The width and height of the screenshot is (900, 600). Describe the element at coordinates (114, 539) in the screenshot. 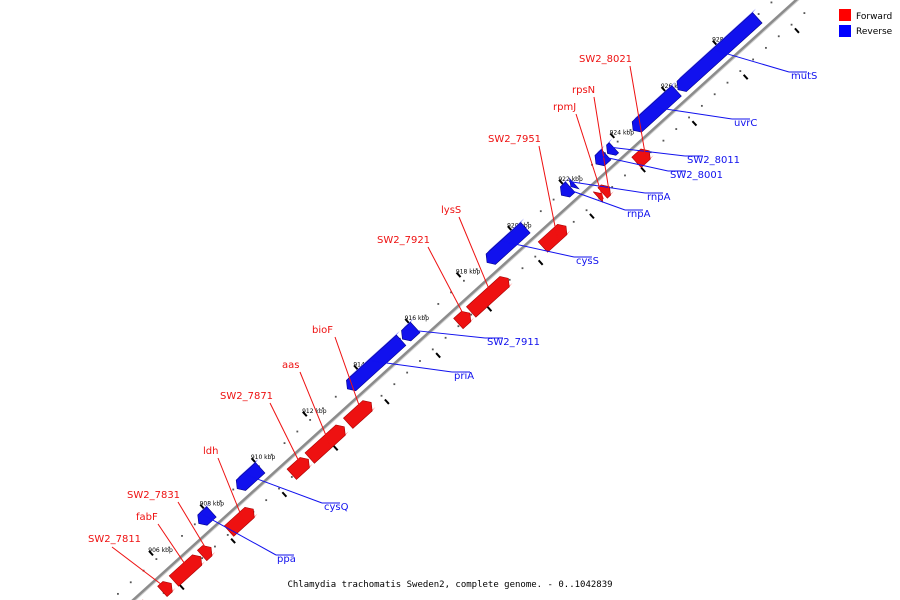

I see `gene-label: SW2_7811` at that location.